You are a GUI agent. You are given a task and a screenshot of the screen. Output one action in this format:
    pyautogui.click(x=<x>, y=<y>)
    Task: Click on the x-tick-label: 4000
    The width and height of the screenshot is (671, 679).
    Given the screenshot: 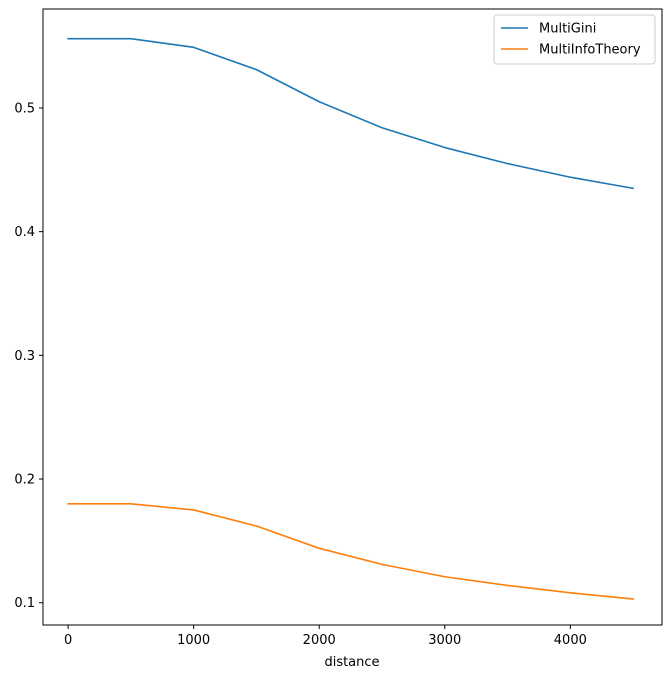 What is the action you would take?
    pyautogui.click(x=570, y=640)
    